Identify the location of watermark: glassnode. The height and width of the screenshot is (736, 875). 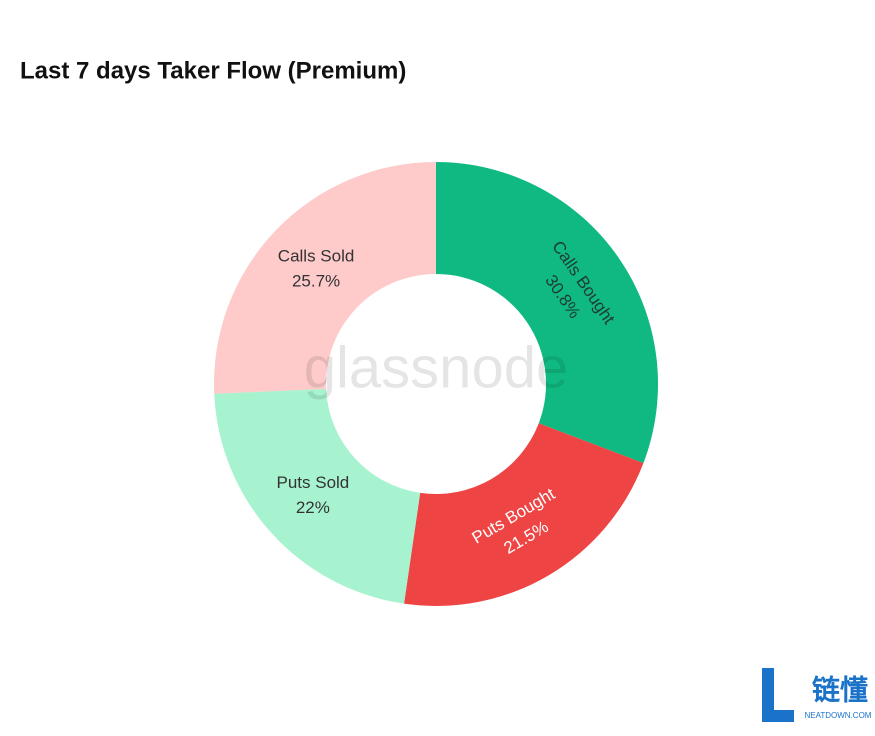
(436, 367).